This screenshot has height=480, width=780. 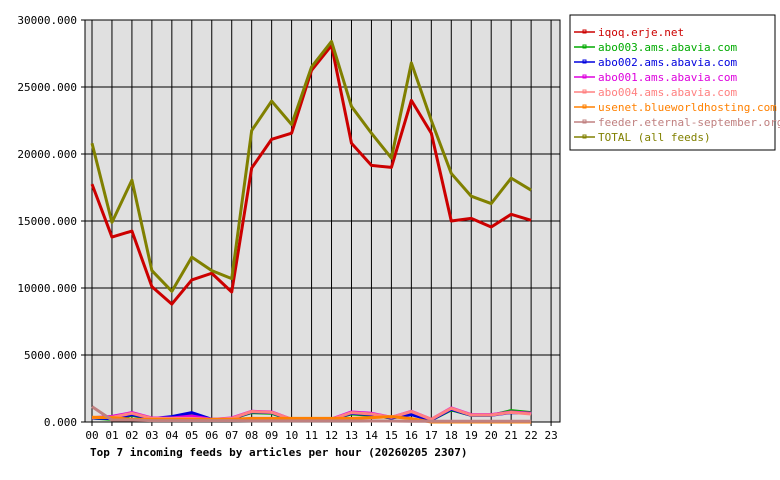 I want to click on x-tick-label: 17, so click(x=431, y=435).